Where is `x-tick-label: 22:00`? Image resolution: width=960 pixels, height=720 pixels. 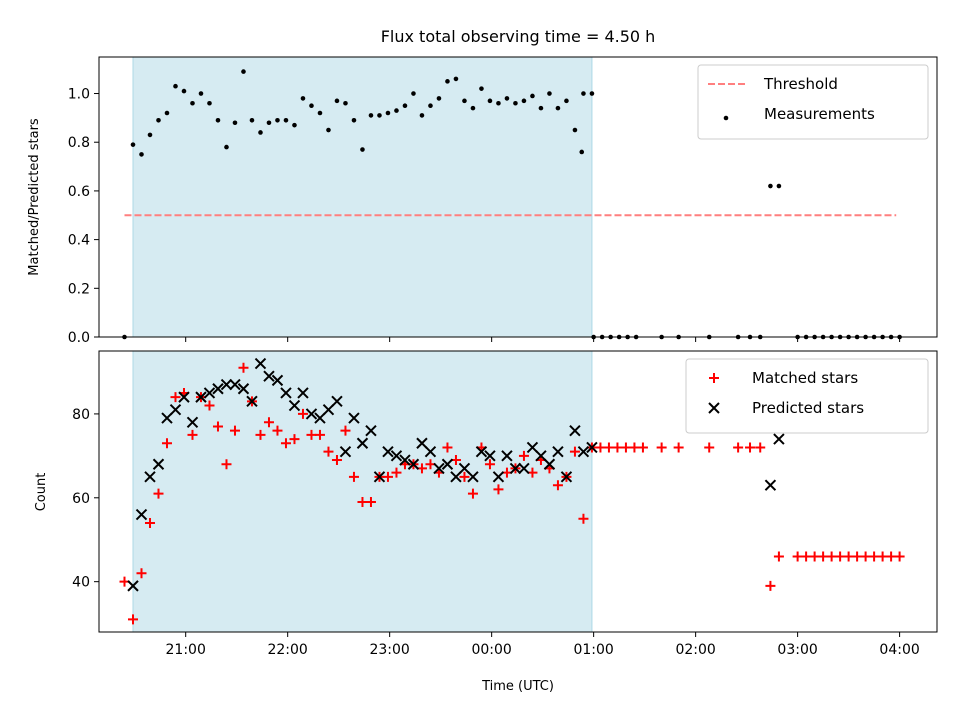 x-tick-label: 22:00 is located at coordinates (287, 650).